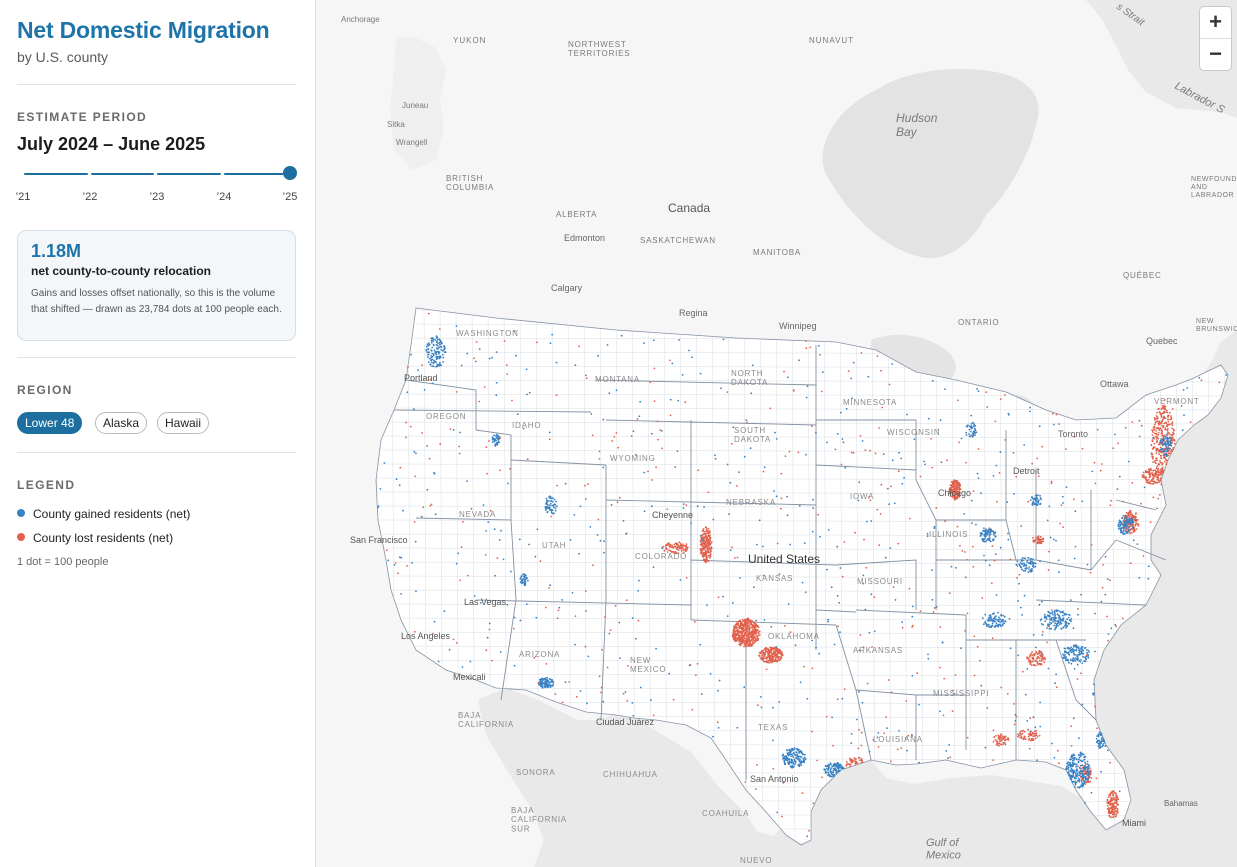 This screenshot has width=1237, height=867. I want to click on label-oregon: OREGON, so click(446, 416).